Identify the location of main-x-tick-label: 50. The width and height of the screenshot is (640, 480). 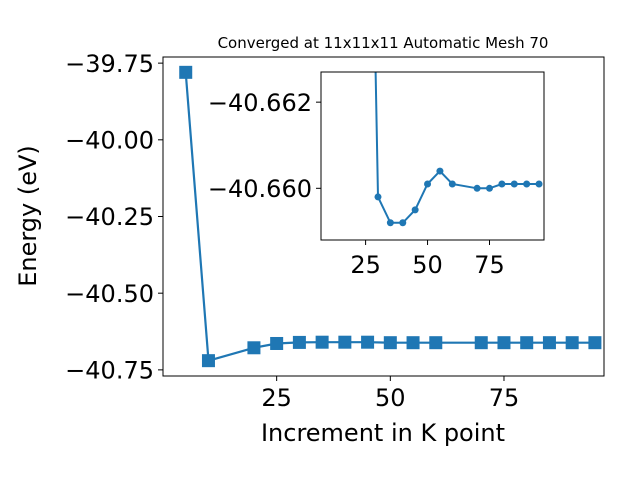
(390, 398).